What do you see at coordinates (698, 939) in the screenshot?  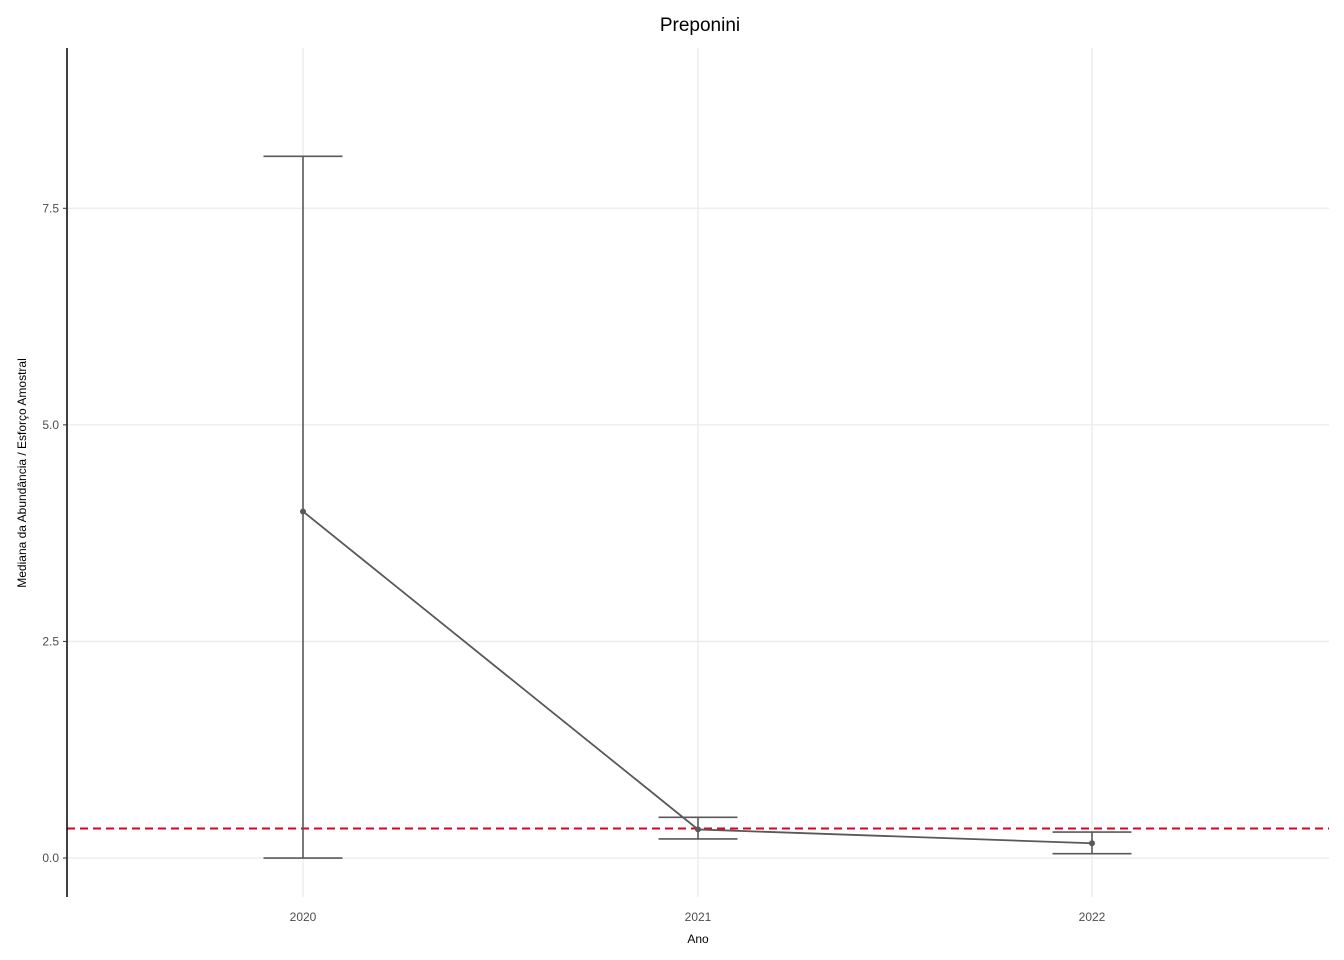 I see `x-axis-title: Ano` at bounding box center [698, 939].